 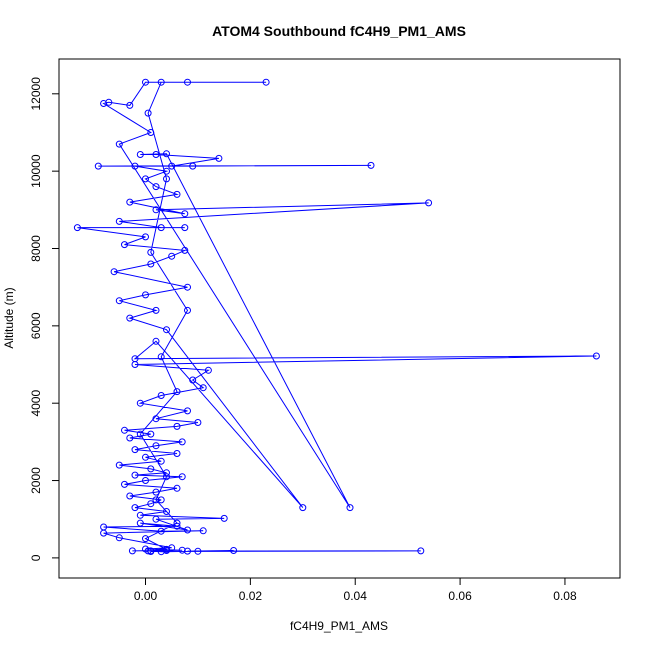 What do you see at coordinates (36, 403) in the screenshot?
I see `y-tick-label: 4000` at bounding box center [36, 403].